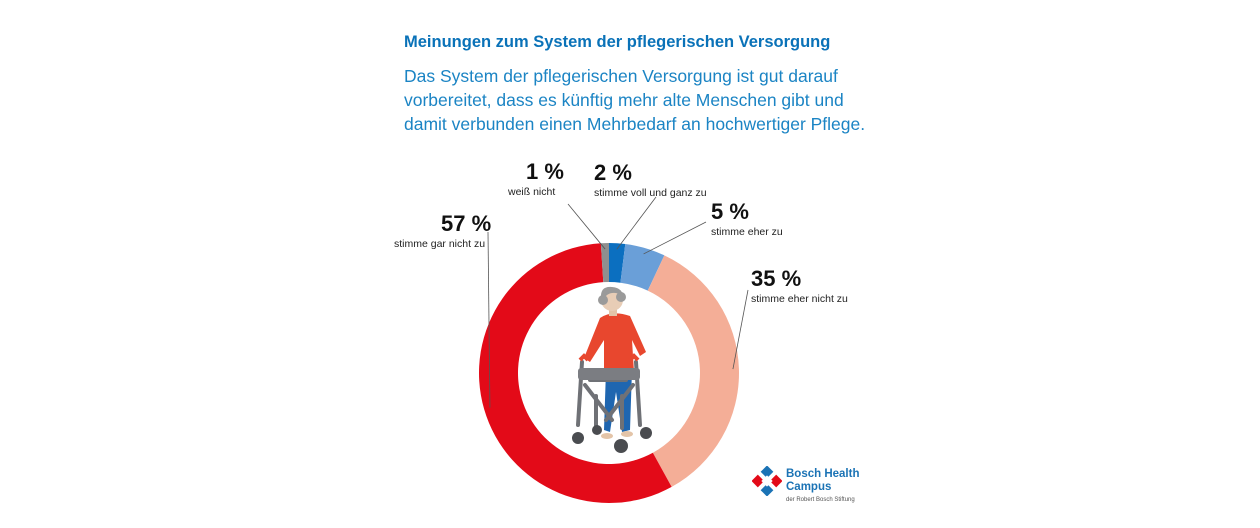 The image size is (1260, 528). I want to click on slice-weiss-nicht, so click(604, 263).